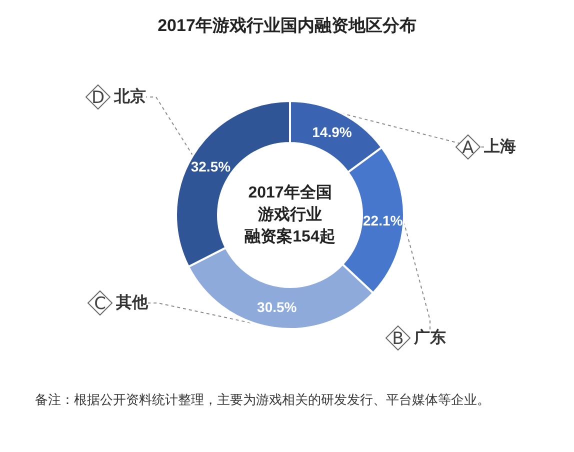 This screenshot has height=452, width=574. What do you see at coordinates (287, 25) in the screenshot?
I see `chart-title: 2017年游戏行业国内融资地区分布` at bounding box center [287, 25].